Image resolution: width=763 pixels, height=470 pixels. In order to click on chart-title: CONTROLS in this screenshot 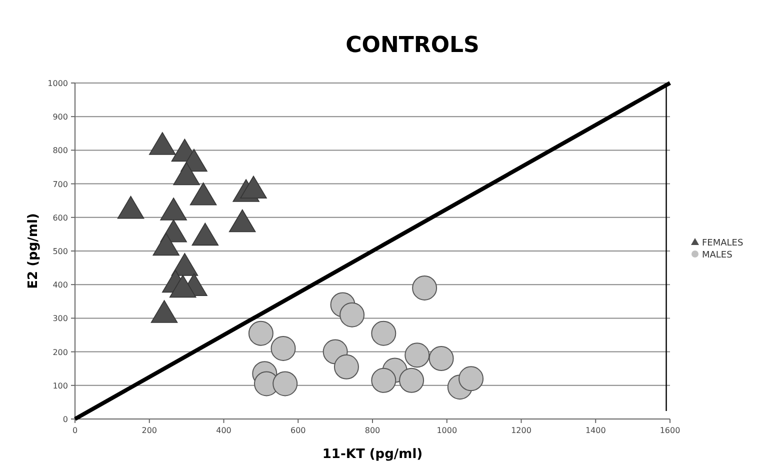, I will do `click(413, 45)`.